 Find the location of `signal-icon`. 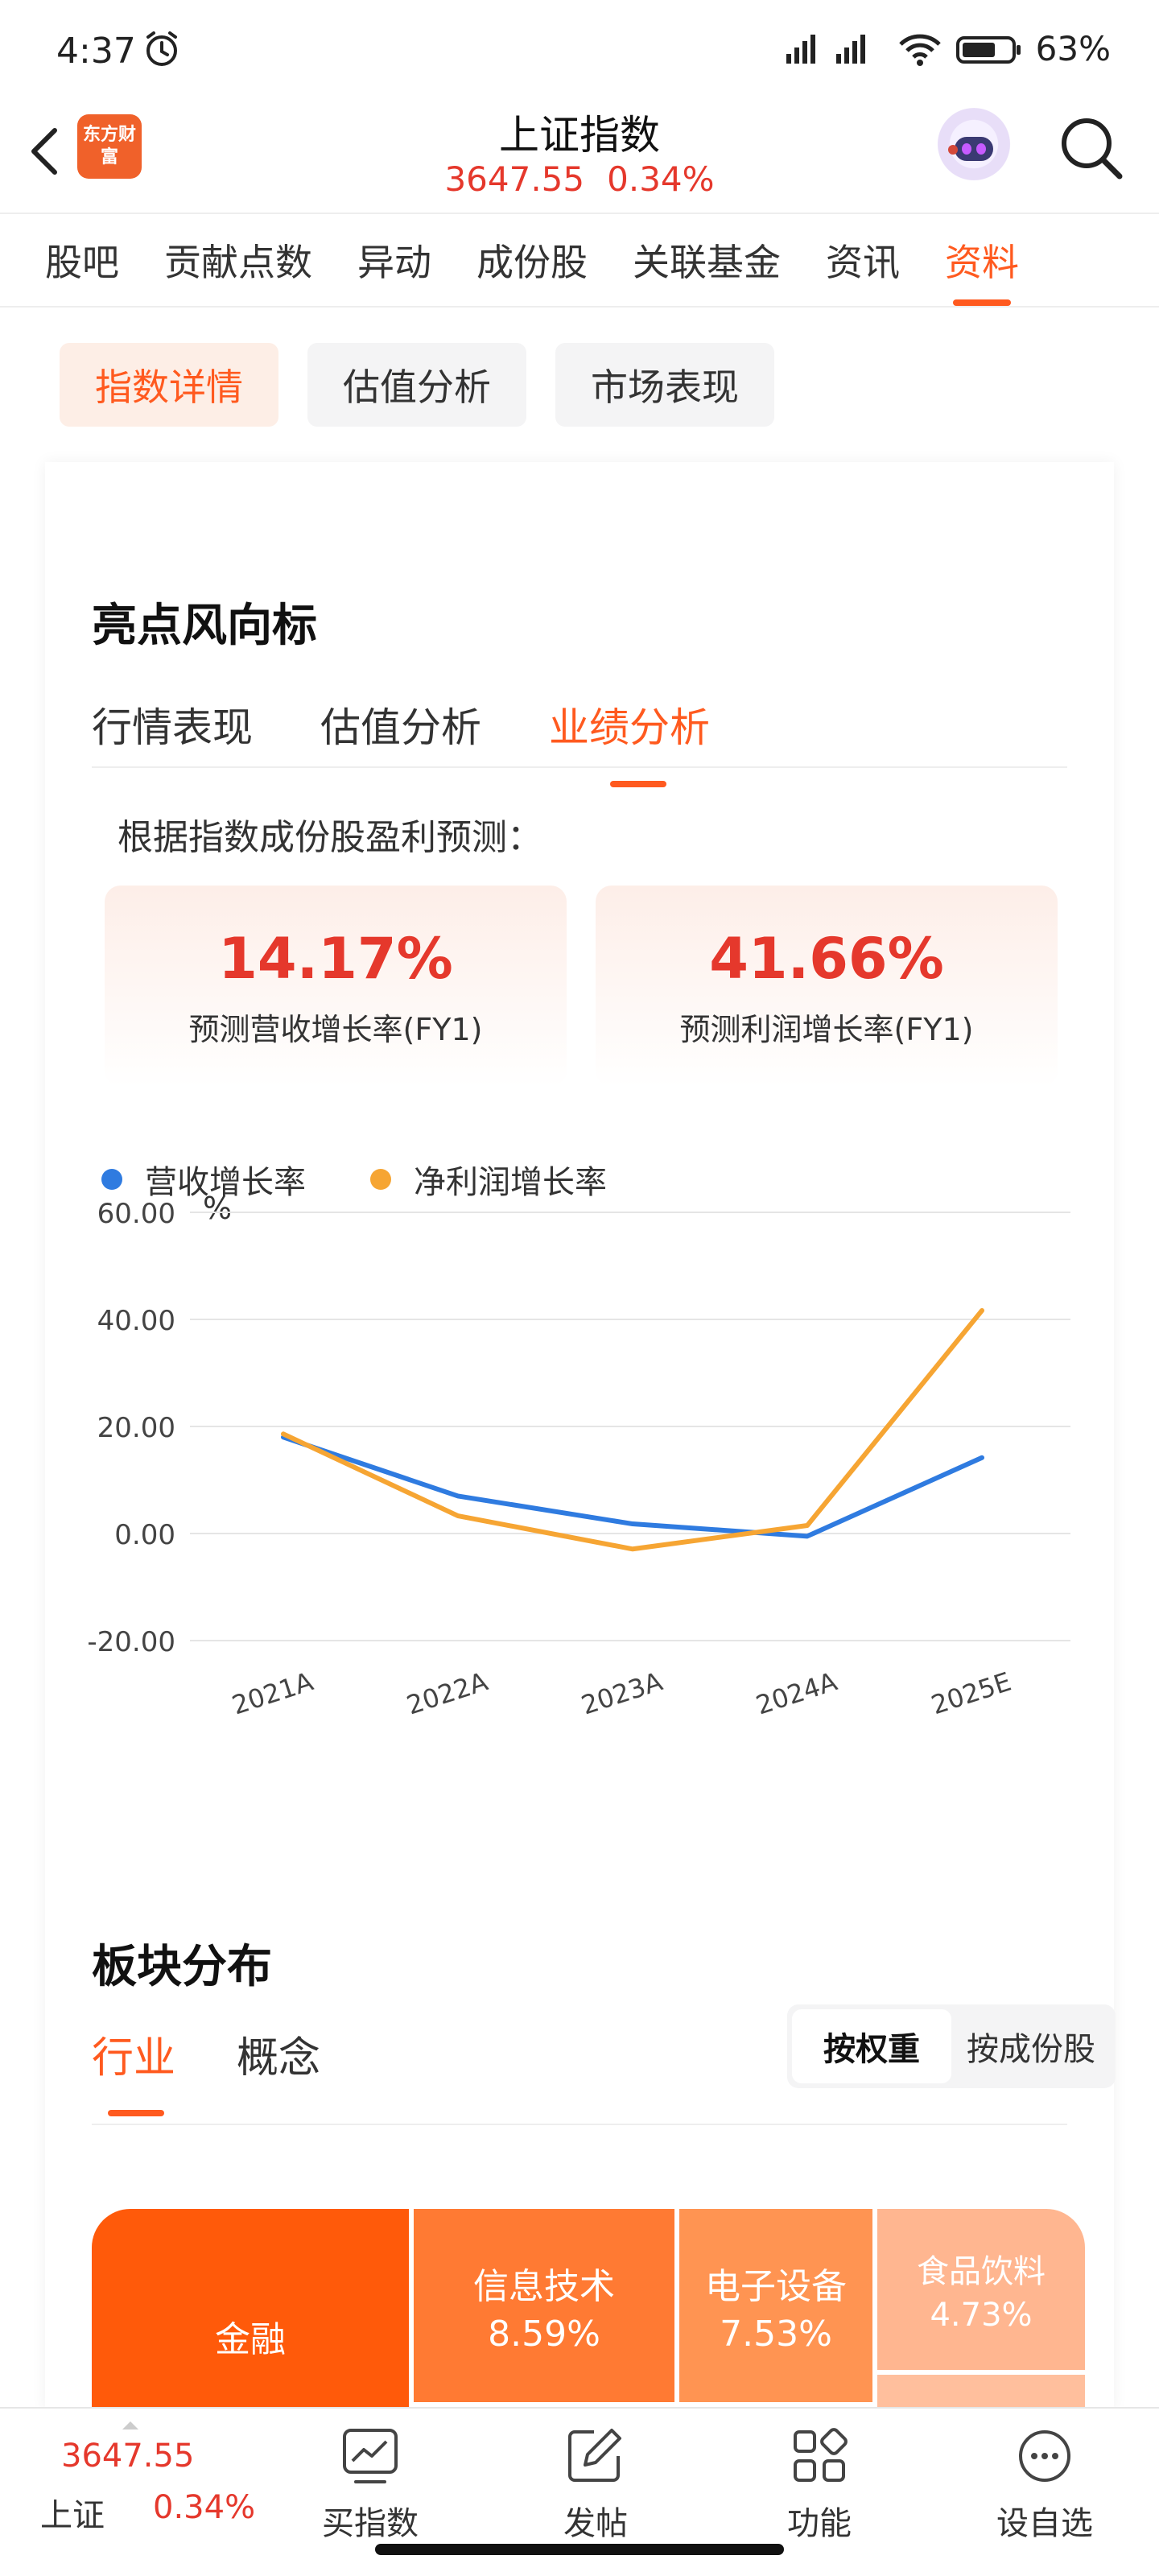

signal-icon is located at coordinates (825, 49).